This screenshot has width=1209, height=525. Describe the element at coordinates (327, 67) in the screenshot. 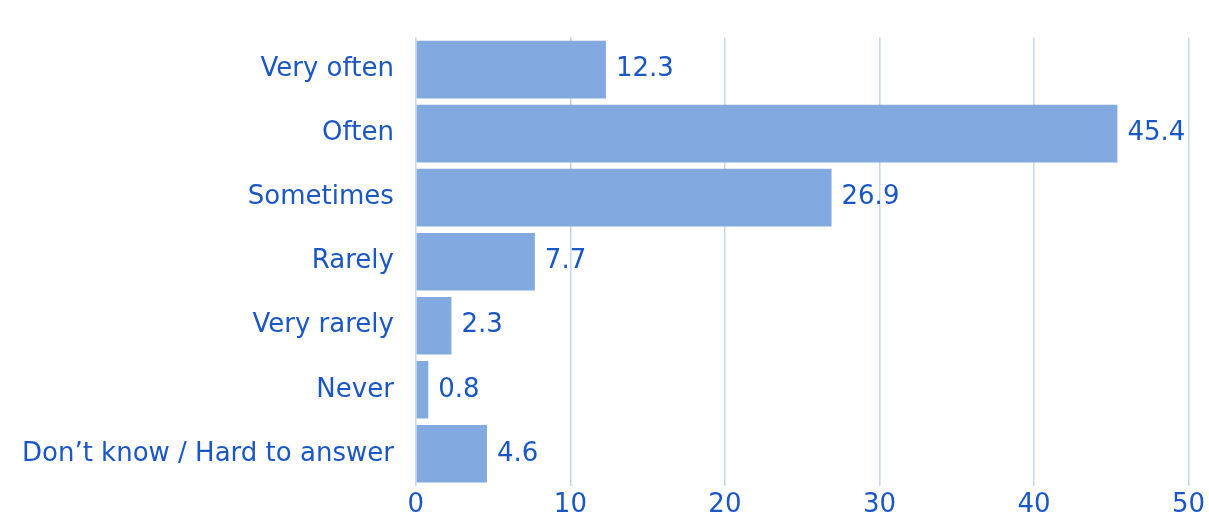

I see `y-tick-label: Very often` at that location.